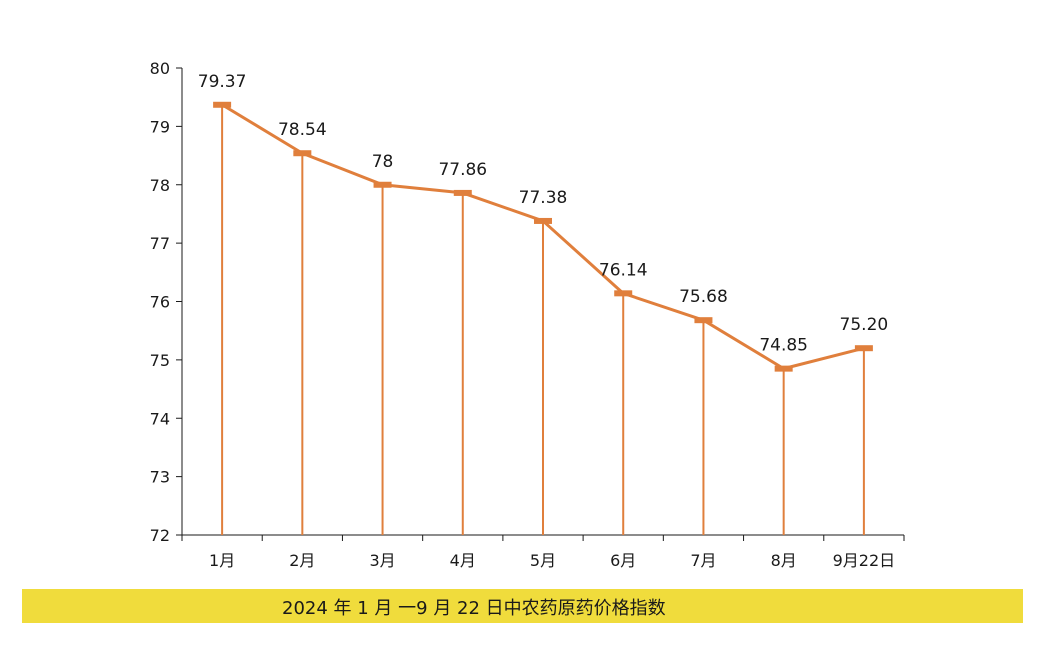 The height and width of the screenshot is (647, 1050). I want to click on data-label: 78.54, so click(302, 130).